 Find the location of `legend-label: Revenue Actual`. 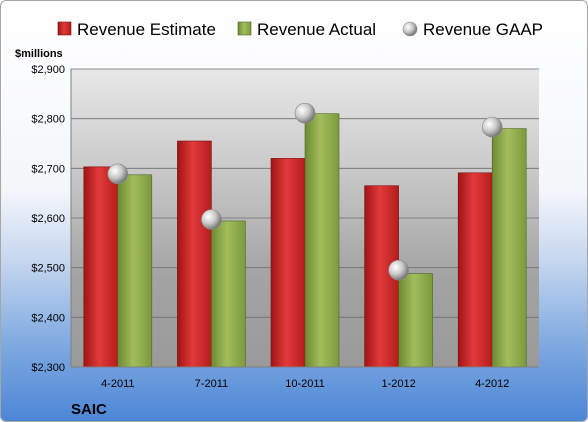

legend-label: Revenue Actual is located at coordinates (316, 29).